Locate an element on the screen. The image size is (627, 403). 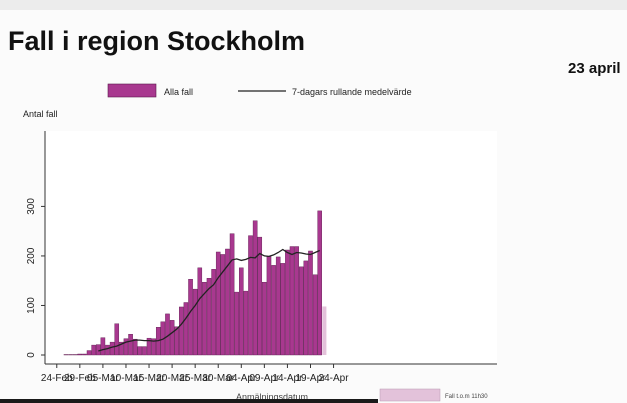
x-tick-label: 19-Apr is located at coordinates (310, 378).